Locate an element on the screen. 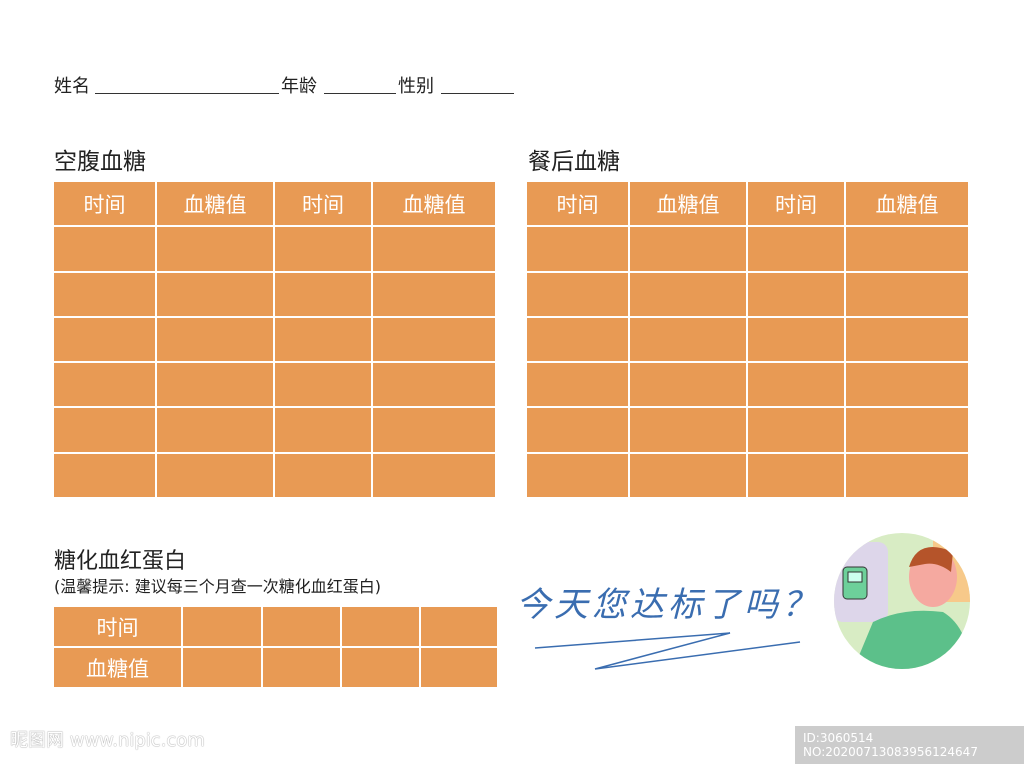 The height and width of the screenshot is (764, 1024). name-label: 姓名 is located at coordinates (72, 86).